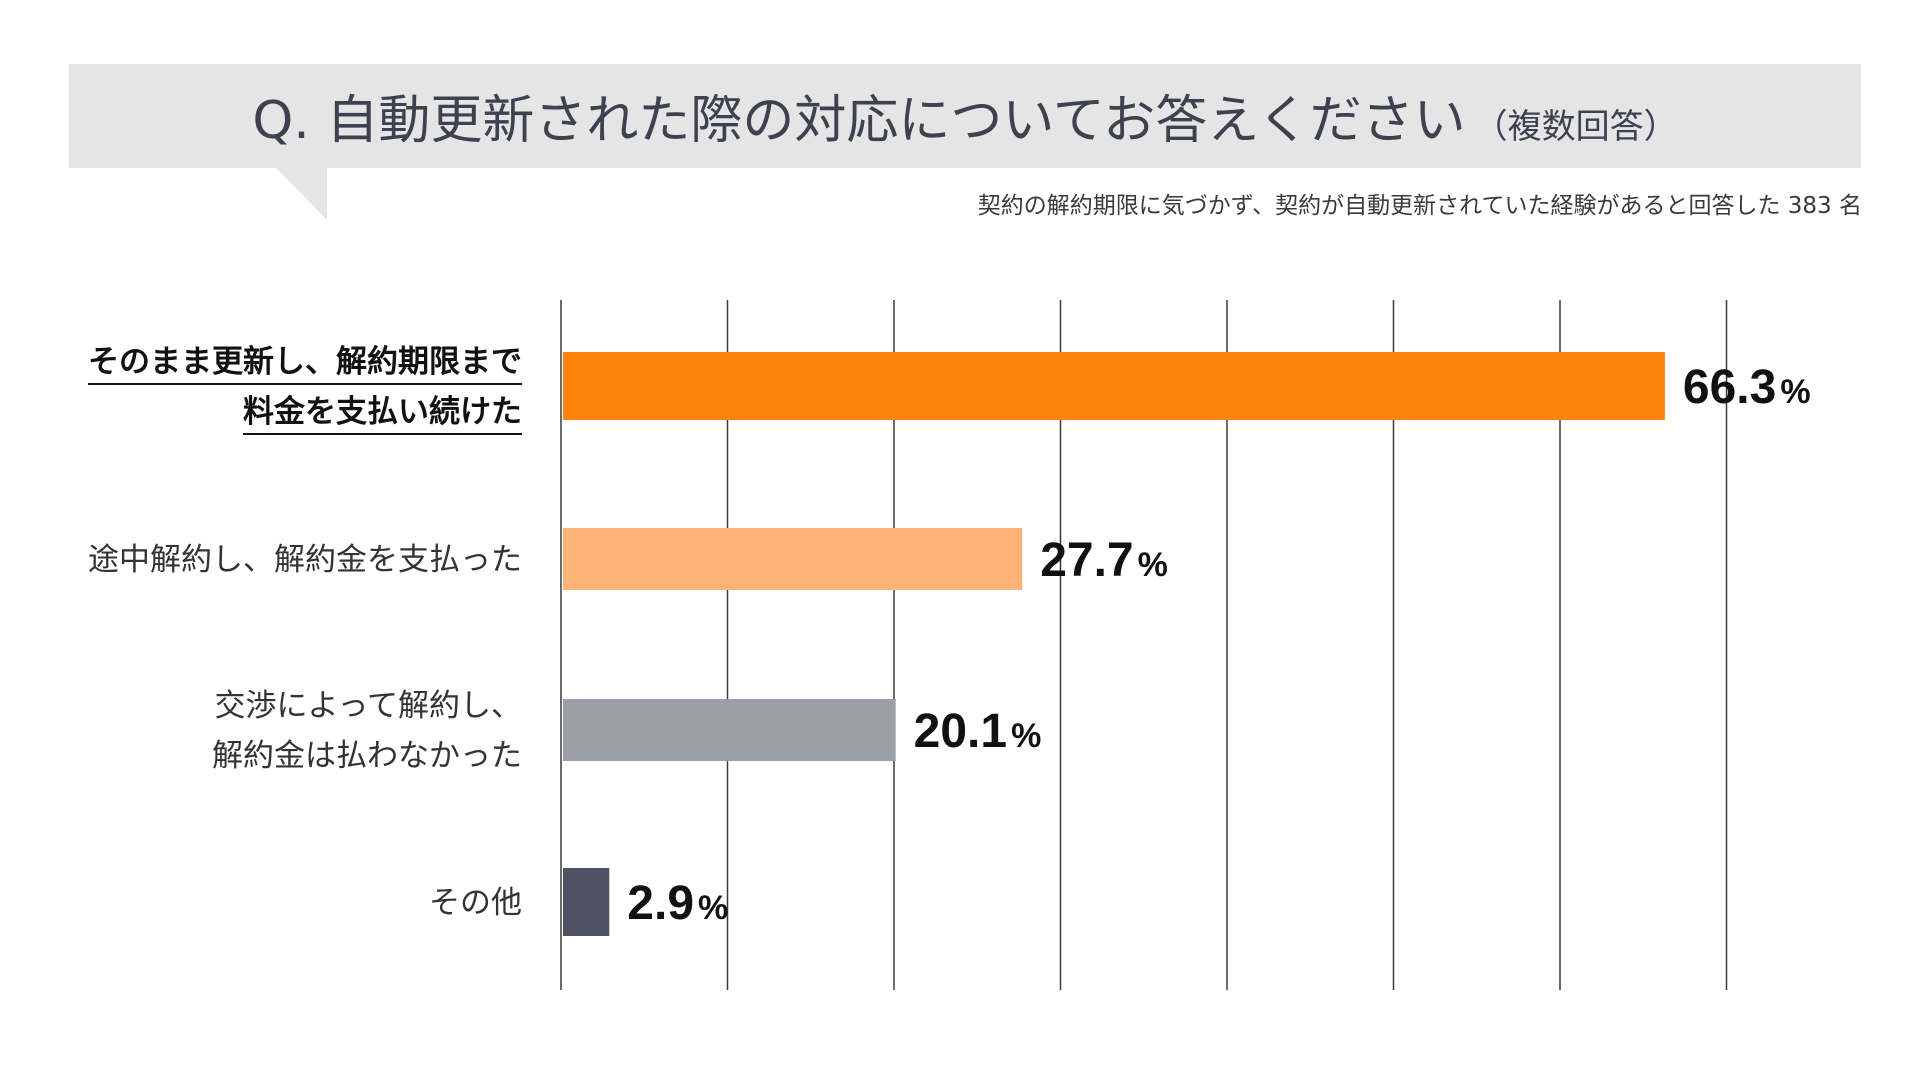 Image resolution: width=1920 pixels, height=1080 pixels. I want to click on category-label-3-line-2: 解約金は払わなかった, so click(367, 756).